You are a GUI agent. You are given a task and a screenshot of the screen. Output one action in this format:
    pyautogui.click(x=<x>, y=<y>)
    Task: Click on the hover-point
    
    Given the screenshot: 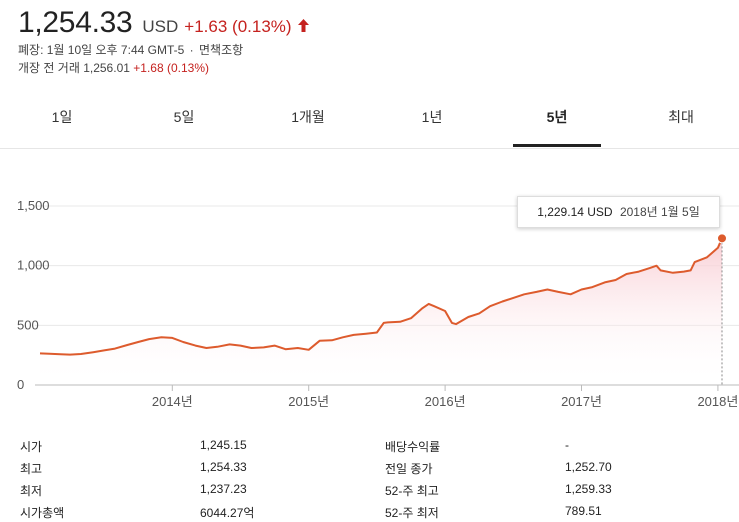 What is the action you would take?
    pyautogui.click(x=722, y=238)
    